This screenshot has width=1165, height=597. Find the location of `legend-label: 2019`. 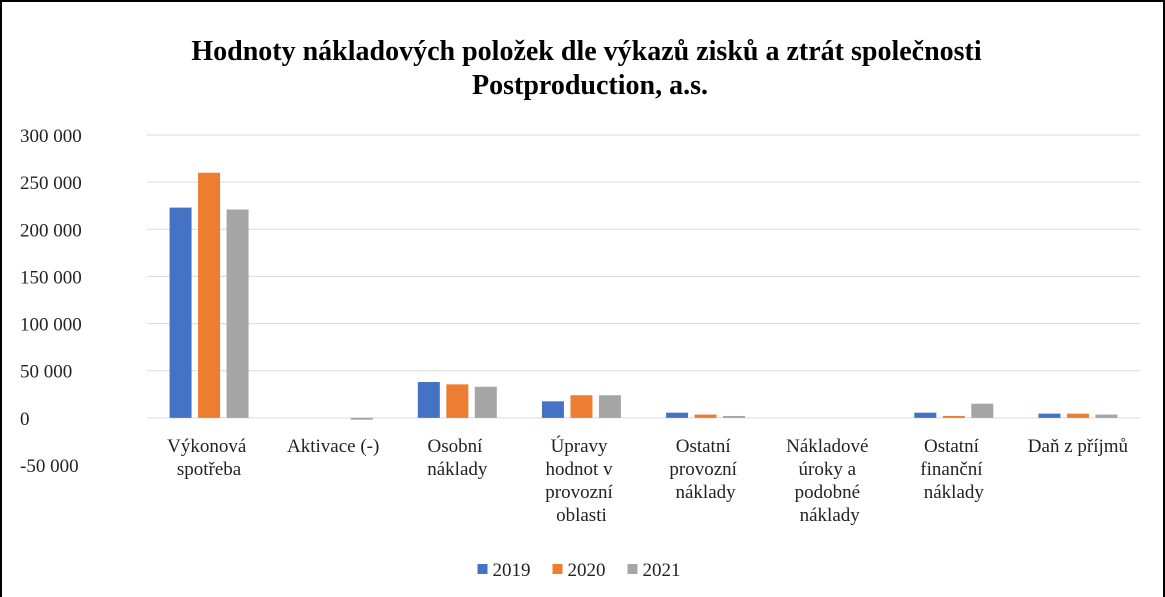

legend-label: 2019 is located at coordinates (512, 570).